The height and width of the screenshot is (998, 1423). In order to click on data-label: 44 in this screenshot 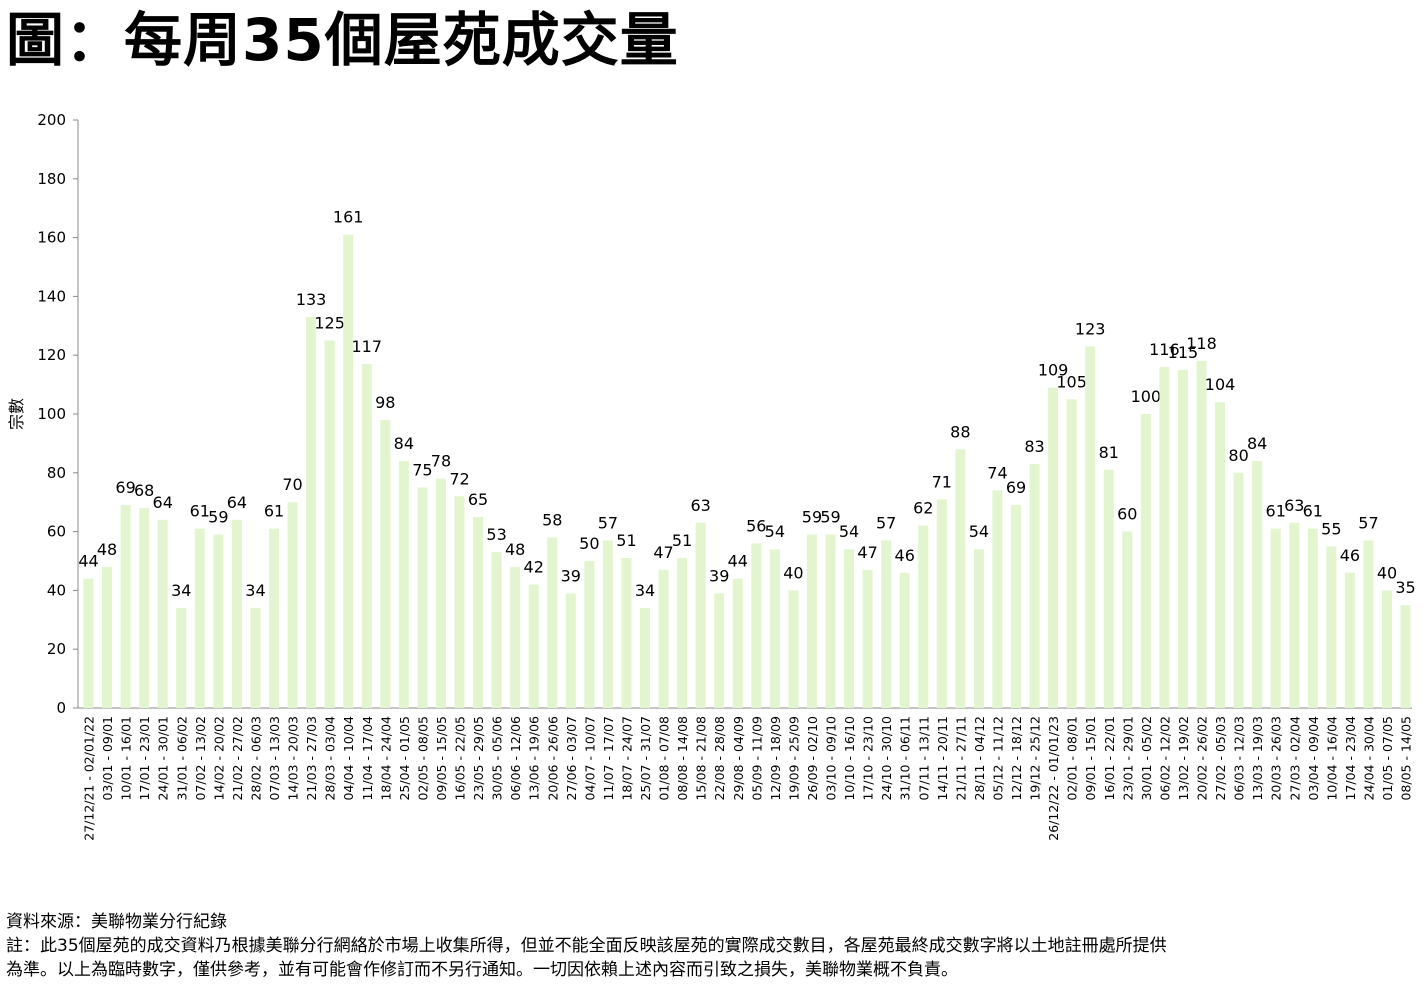, I will do `click(88, 561)`.